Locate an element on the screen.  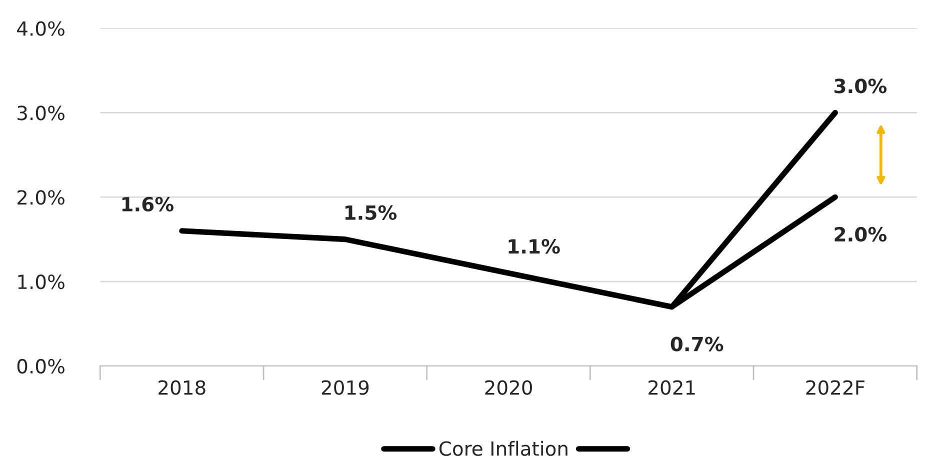
y-tick-label: 0.0% is located at coordinates (40, 366).